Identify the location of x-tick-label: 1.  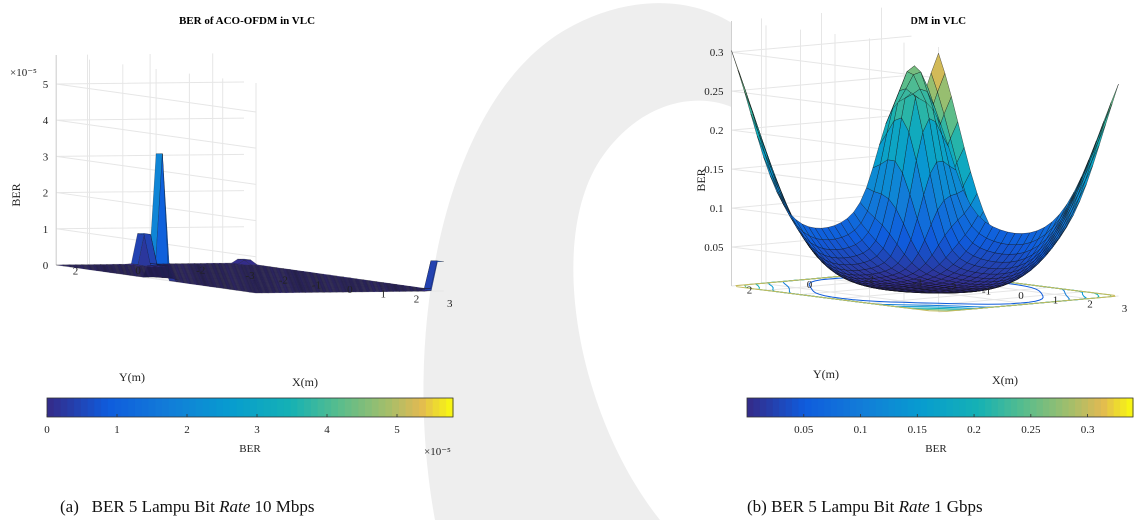
(1056, 300).